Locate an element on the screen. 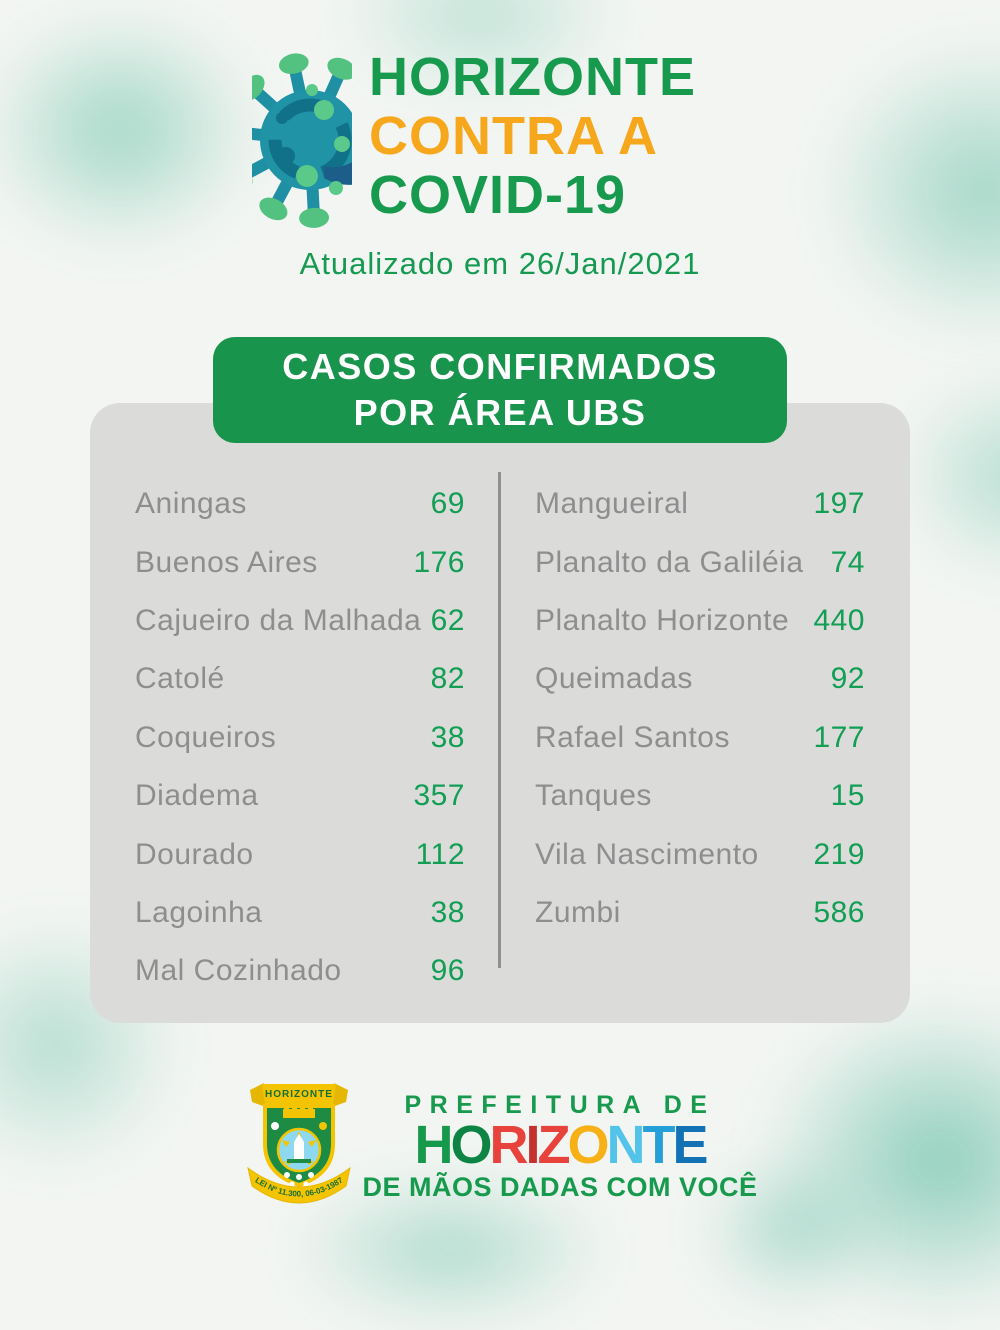  case-count: 586 is located at coordinates (839, 912).